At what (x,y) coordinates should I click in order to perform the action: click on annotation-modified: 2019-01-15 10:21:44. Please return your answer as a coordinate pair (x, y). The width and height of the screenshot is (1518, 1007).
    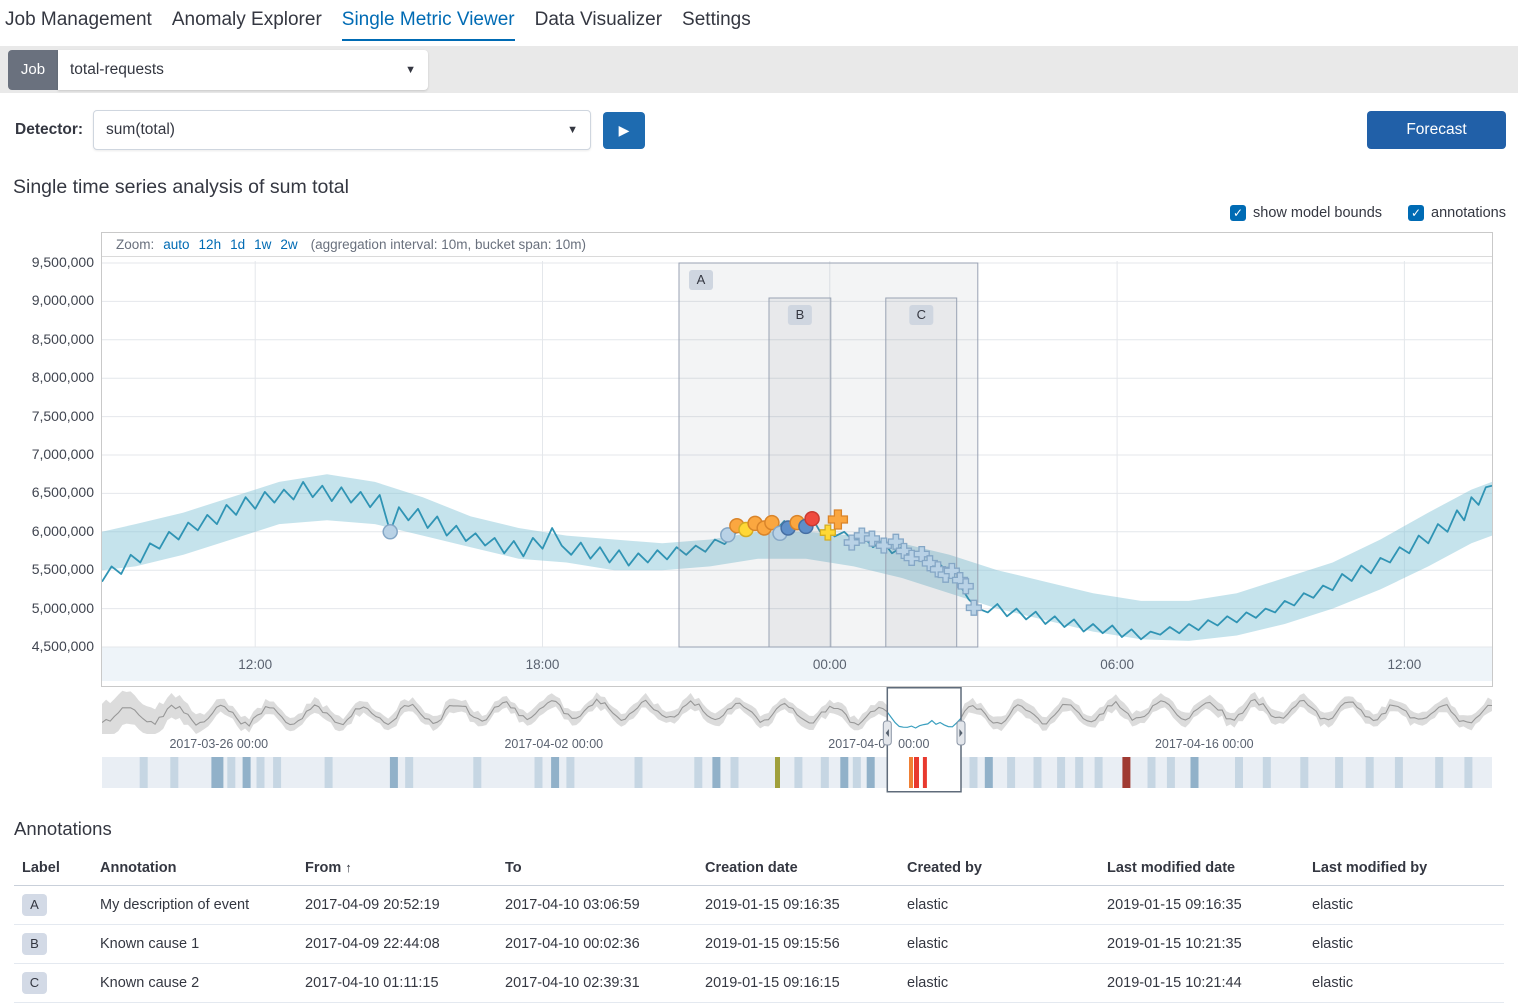
    Looking at the image, I should click on (1201, 983).